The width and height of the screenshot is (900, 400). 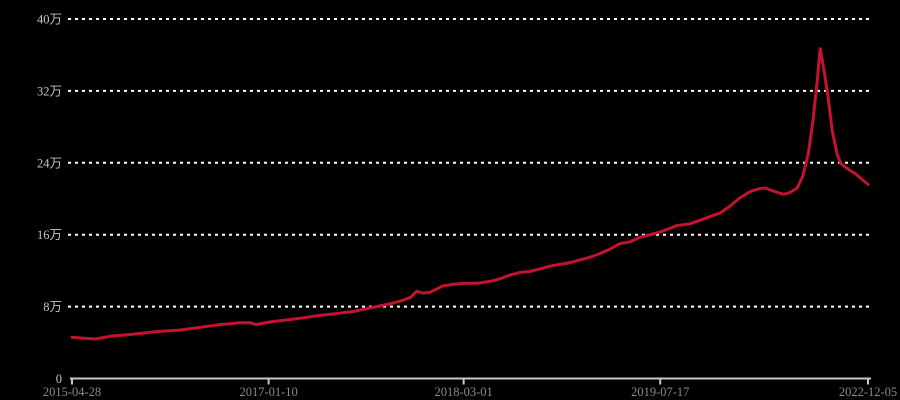 I want to click on y-axis-label: 40万, so click(x=49, y=20).